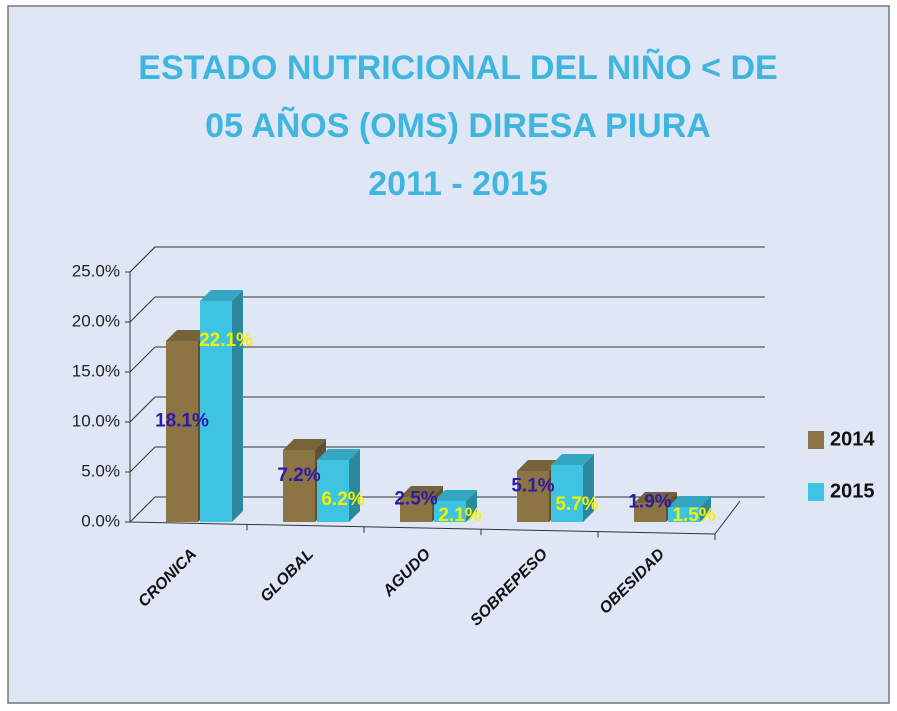 The width and height of the screenshot is (897, 711). I want to click on data-label: 5.7%, so click(576, 504).